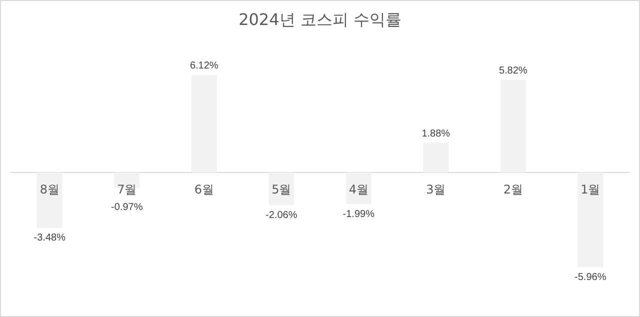  I want to click on x-tick-label: 7월, so click(127, 189).